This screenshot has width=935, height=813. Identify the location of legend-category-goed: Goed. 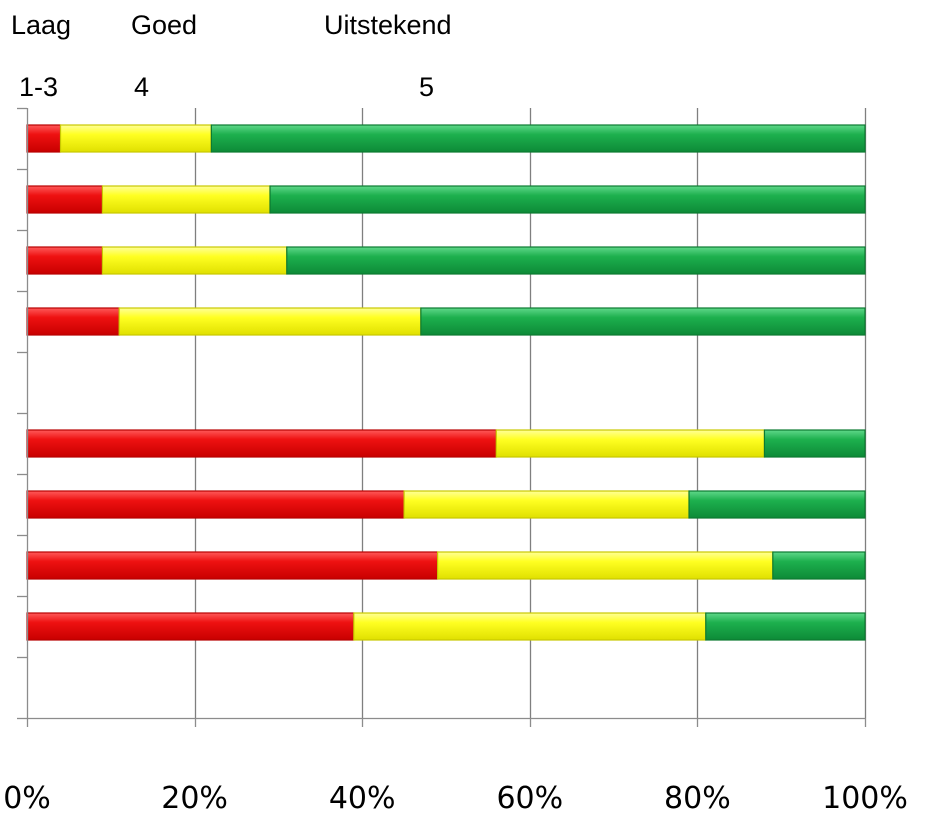
(164, 25).